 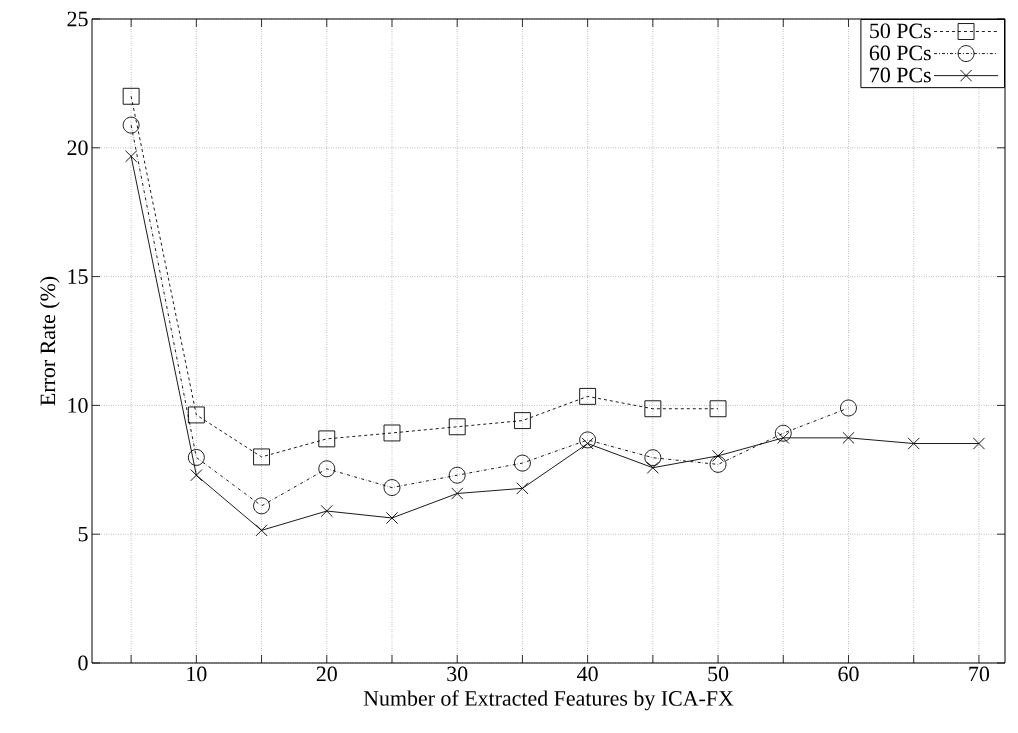 What do you see at coordinates (900, 53) in the screenshot?
I see `legend-label: 60 PCs` at bounding box center [900, 53].